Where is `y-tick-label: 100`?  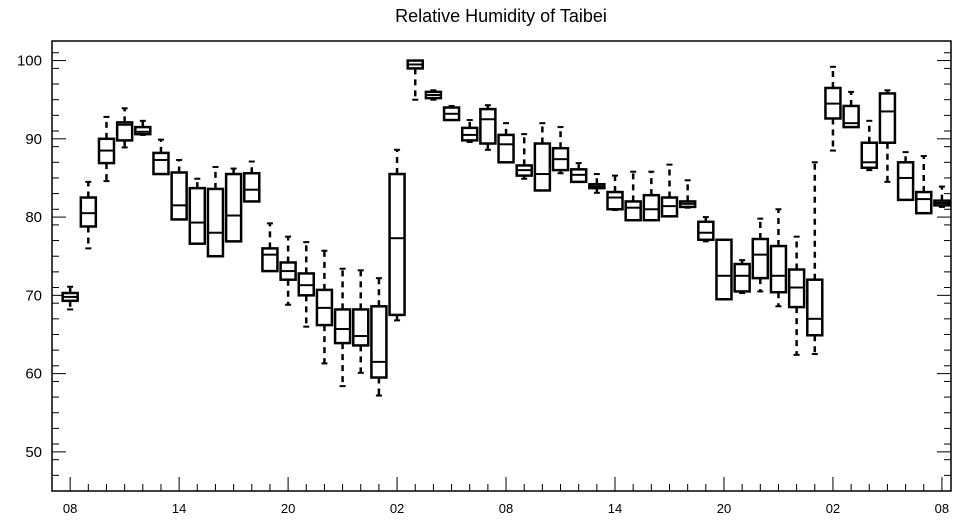
y-tick-label: 100 is located at coordinates (29, 61).